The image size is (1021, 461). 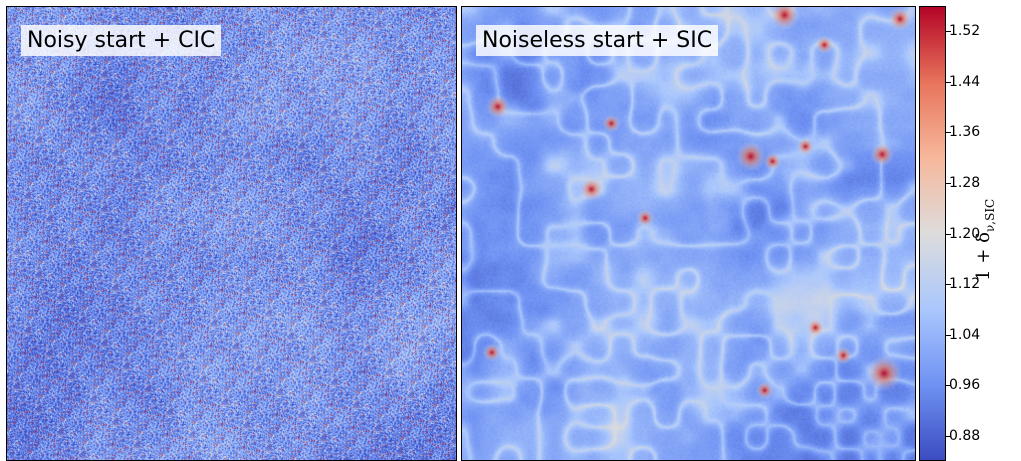 I want to click on colorbar, so click(x=932, y=233).